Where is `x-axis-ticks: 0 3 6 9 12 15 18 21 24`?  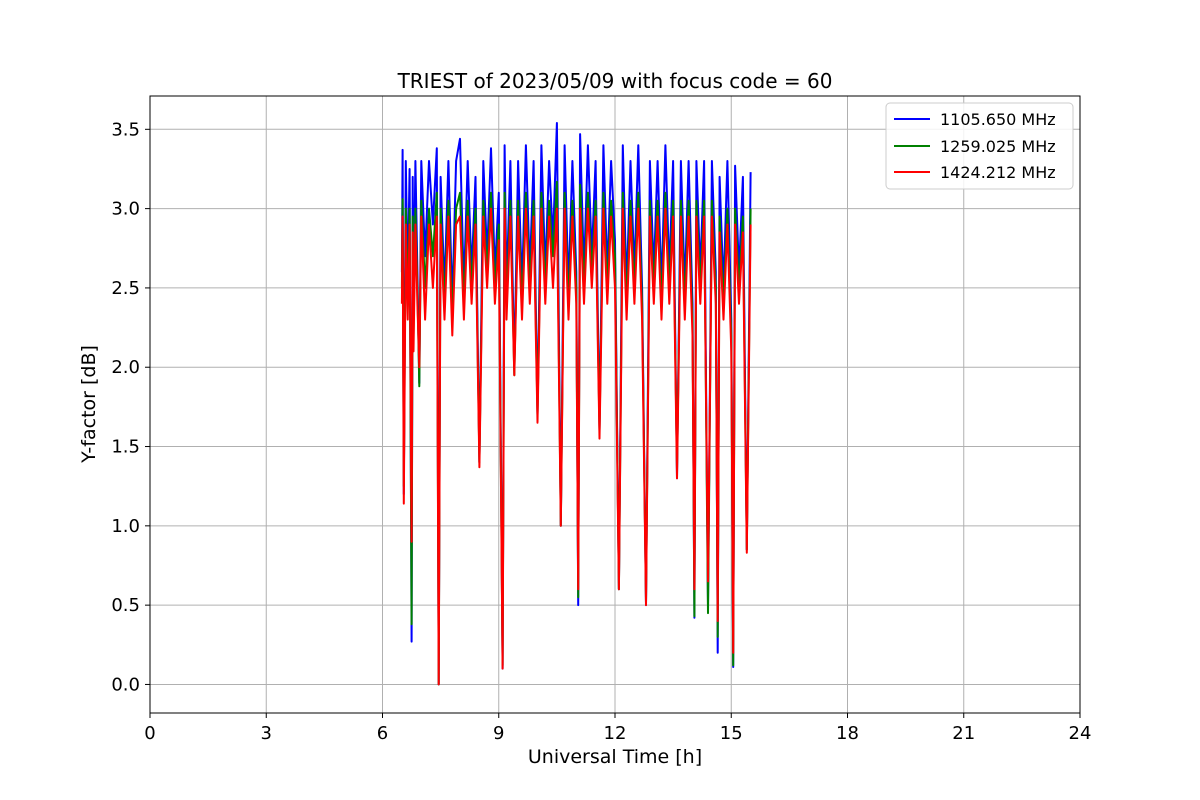 x-axis-ticks: 0 3 6 9 12 15 18 21 24 is located at coordinates (617, 728).